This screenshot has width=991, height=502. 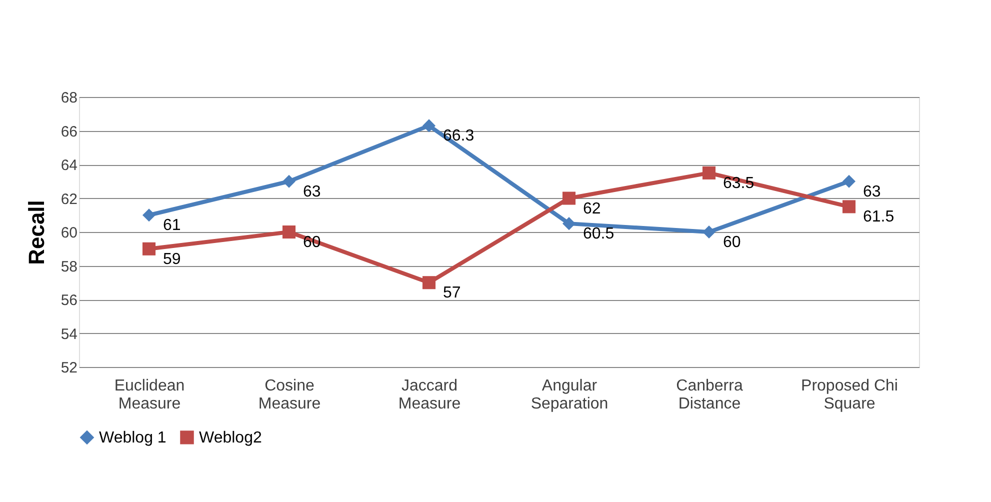 What do you see at coordinates (732, 242) in the screenshot?
I see `data-label: 60` at bounding box center [732, 242].